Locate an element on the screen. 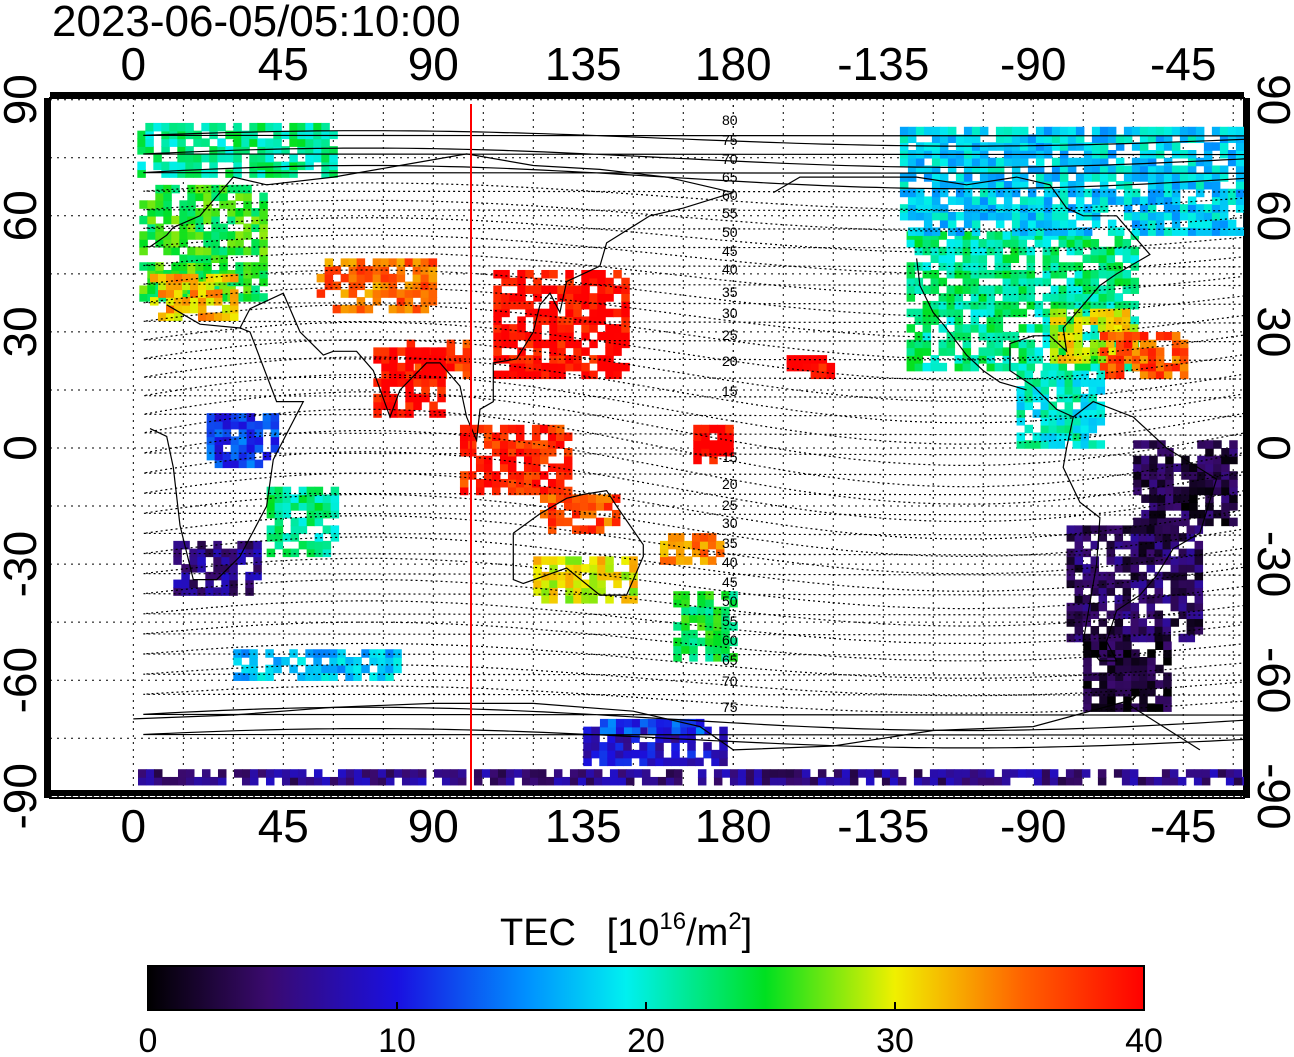 Image resolution: width=1294 pixels, height=1057 pixels. top-tick-bar is located at coordinates (647, 95).